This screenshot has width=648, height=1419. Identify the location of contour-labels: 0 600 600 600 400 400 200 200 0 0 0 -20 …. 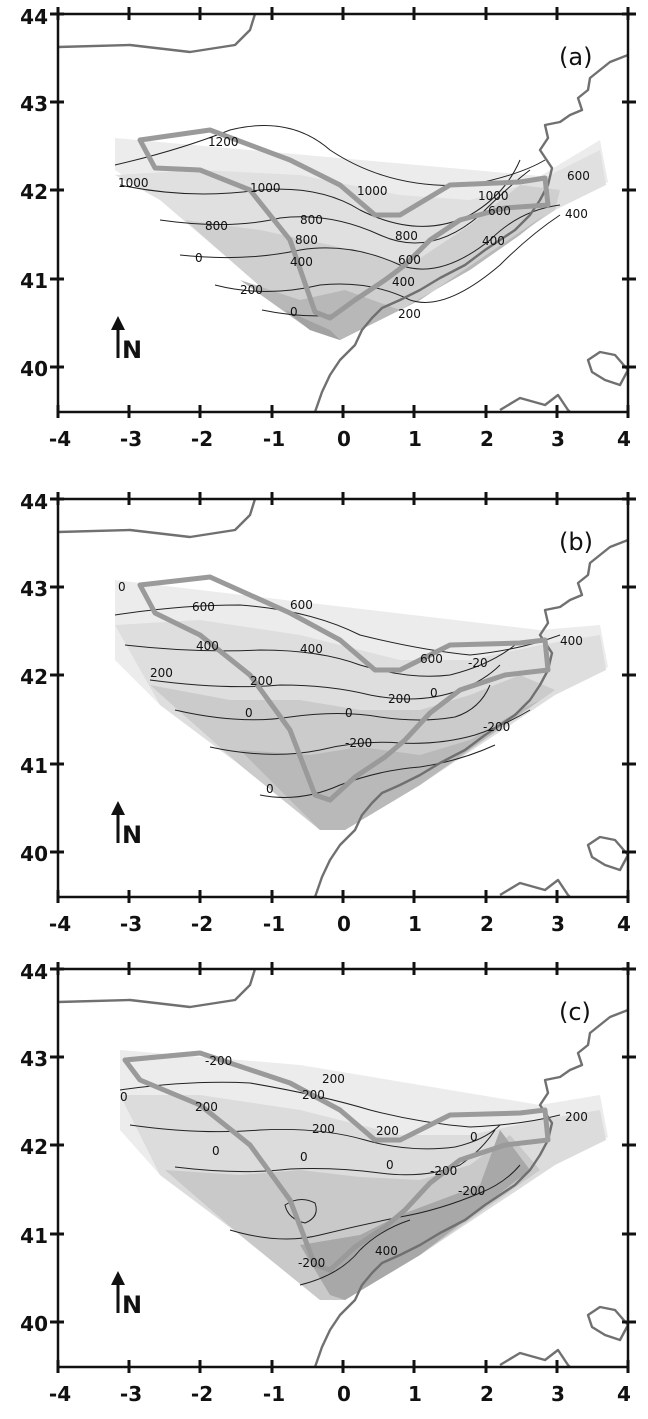
(350, 688).